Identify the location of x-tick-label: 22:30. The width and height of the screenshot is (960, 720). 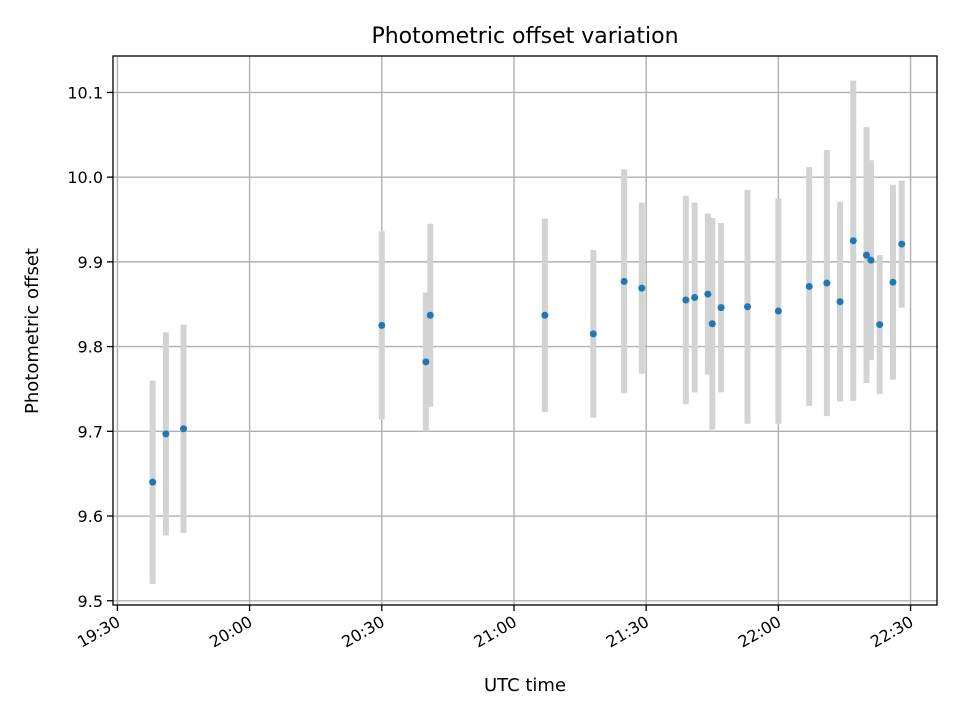
(891, 632).